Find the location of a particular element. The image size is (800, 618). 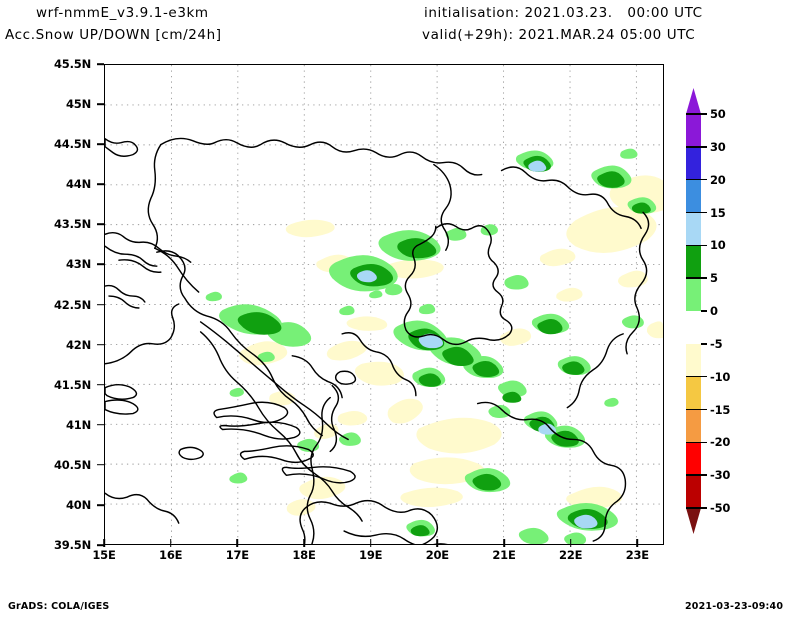

x-axis-labels: 15E 16E 17E 18E 19E 20E 21E 22E 23E is located at coordinates (378, 554).